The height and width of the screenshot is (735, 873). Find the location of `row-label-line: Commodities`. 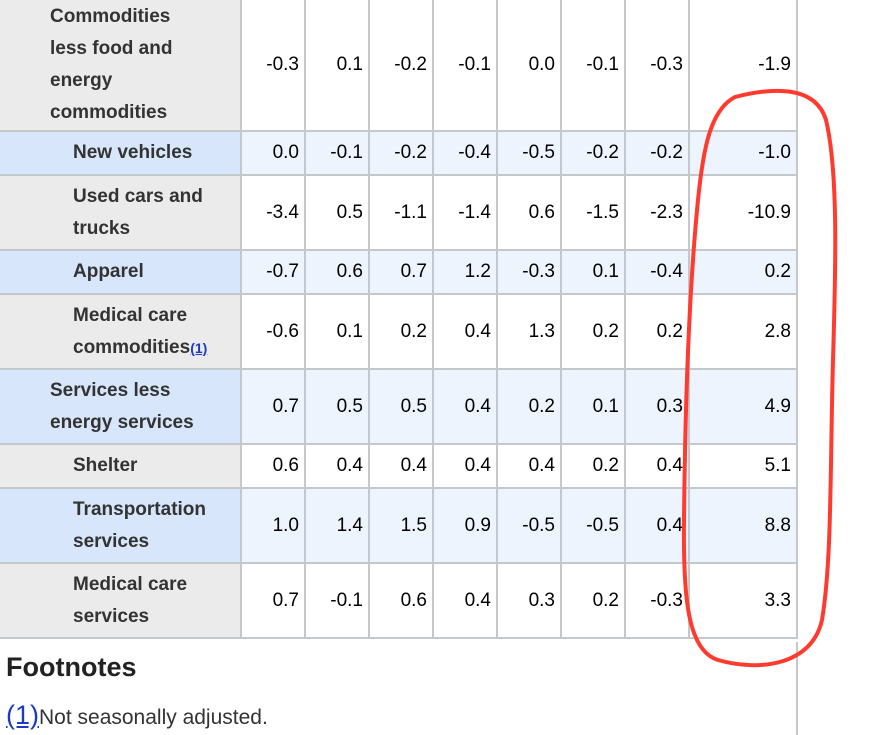

row-label-line: Commodities is located at coordinates (110, 16).